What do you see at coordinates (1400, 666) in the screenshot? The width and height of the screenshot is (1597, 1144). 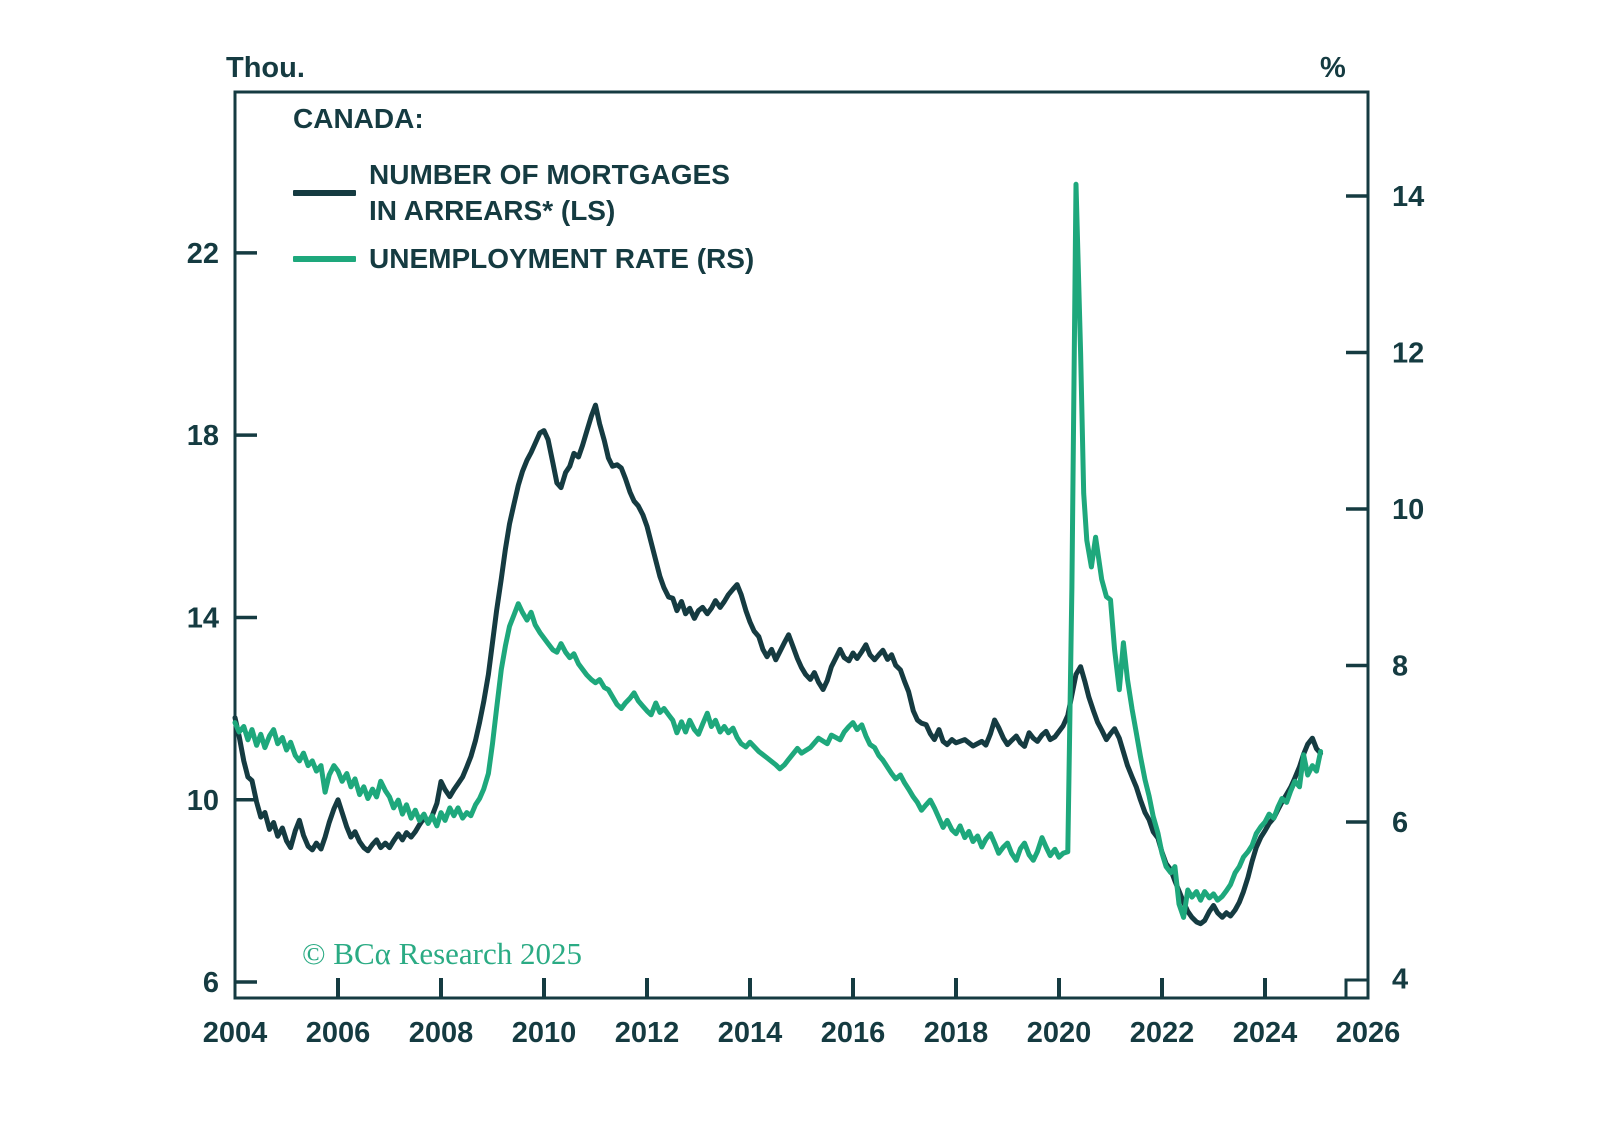 I see `right-axis-tick-label: 8` at bounding box center [1400, 666].